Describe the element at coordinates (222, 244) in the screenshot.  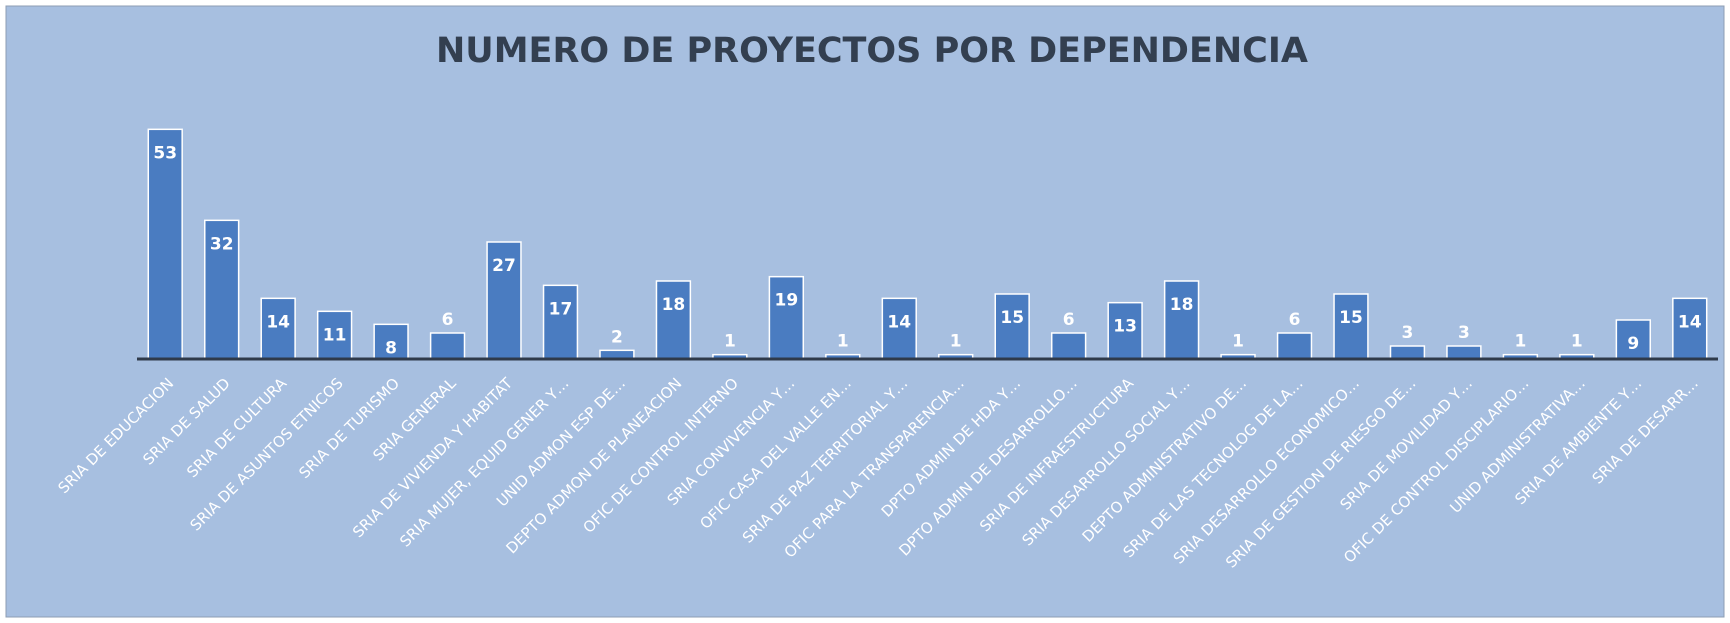
I see `data-label: 32` at that location.